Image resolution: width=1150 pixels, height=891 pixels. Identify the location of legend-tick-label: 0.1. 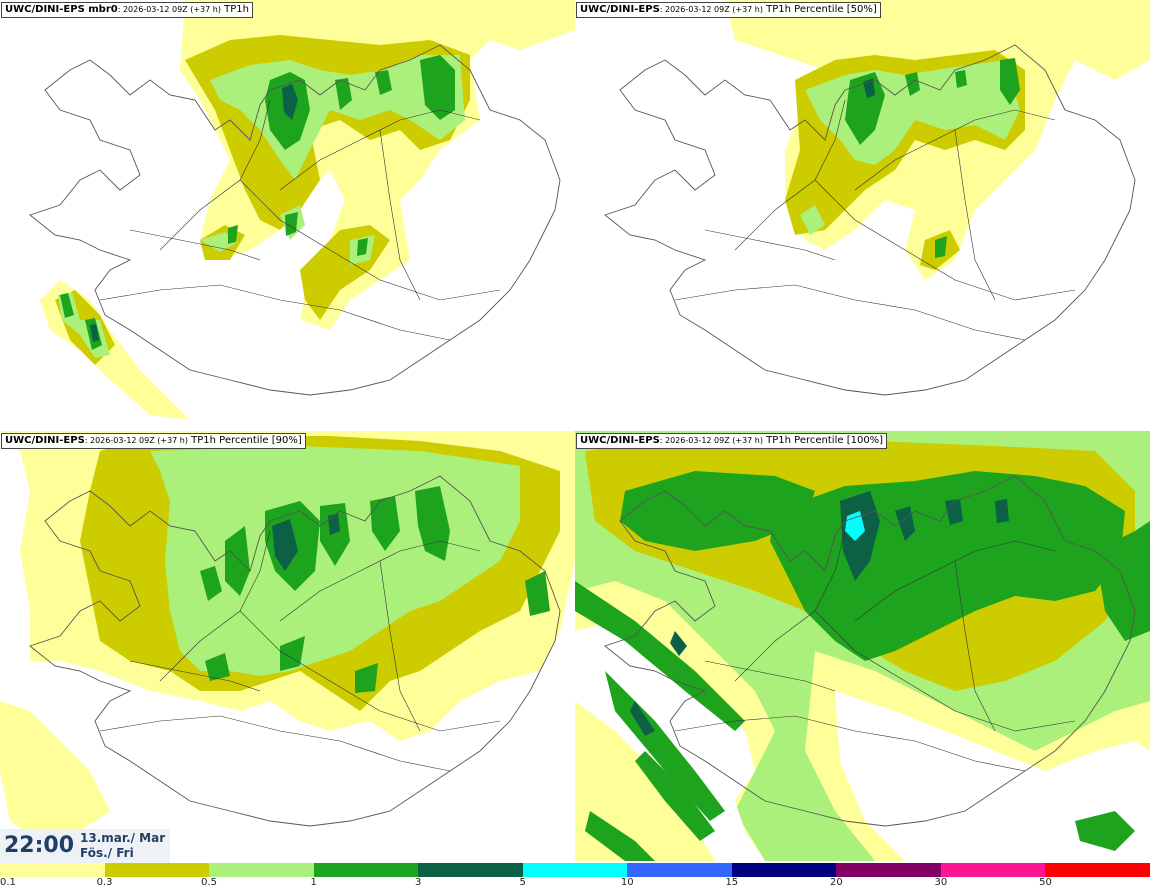
(8, 882).